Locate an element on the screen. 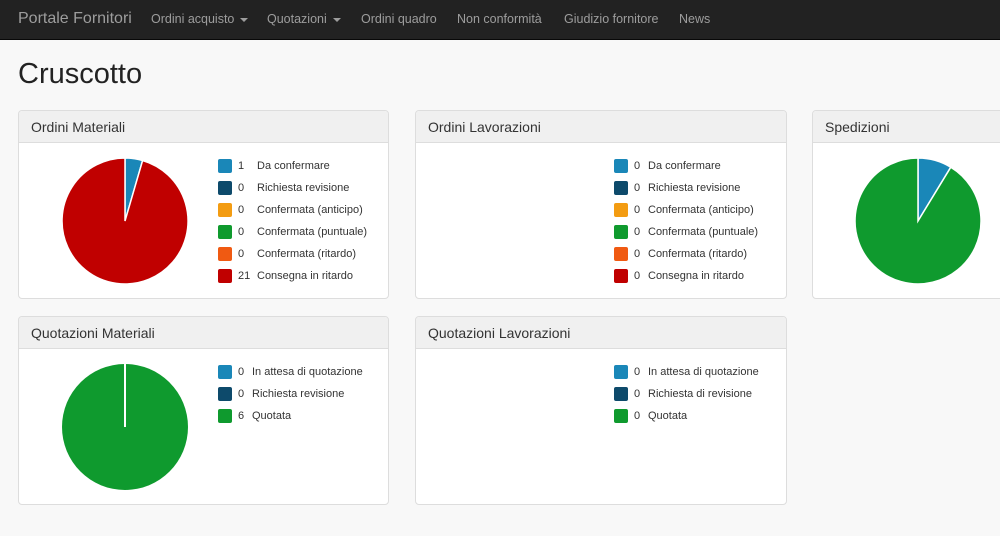 The width and height of the screenshot is (1000, 536). panel-heading: Quotazioni Lavorazioni is located at coordinates (601, 333).